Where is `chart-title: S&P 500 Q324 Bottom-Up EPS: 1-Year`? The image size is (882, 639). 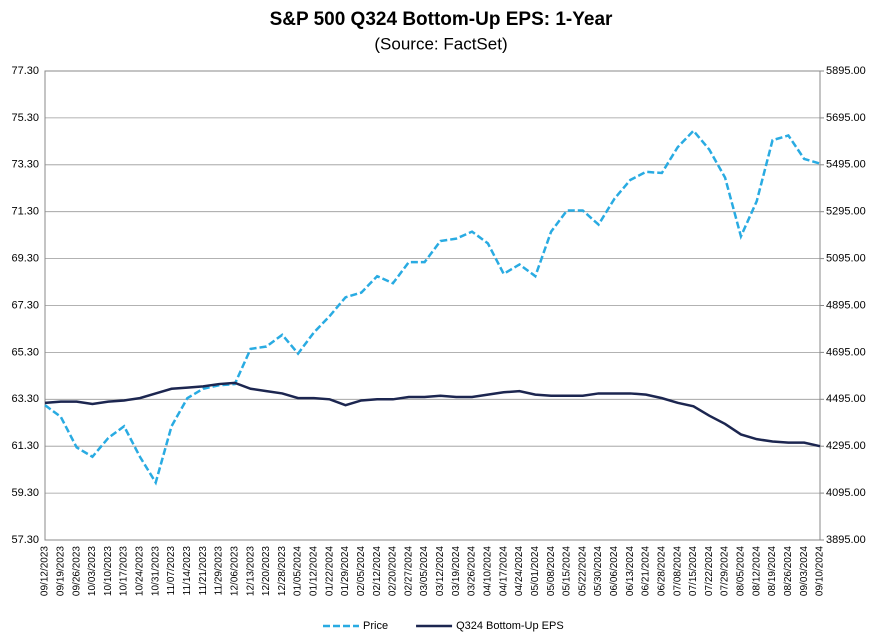 chart-title: S&P 500 Q324 Bottom-Up EPS: 1-Year is located at coordinates (441, 19).